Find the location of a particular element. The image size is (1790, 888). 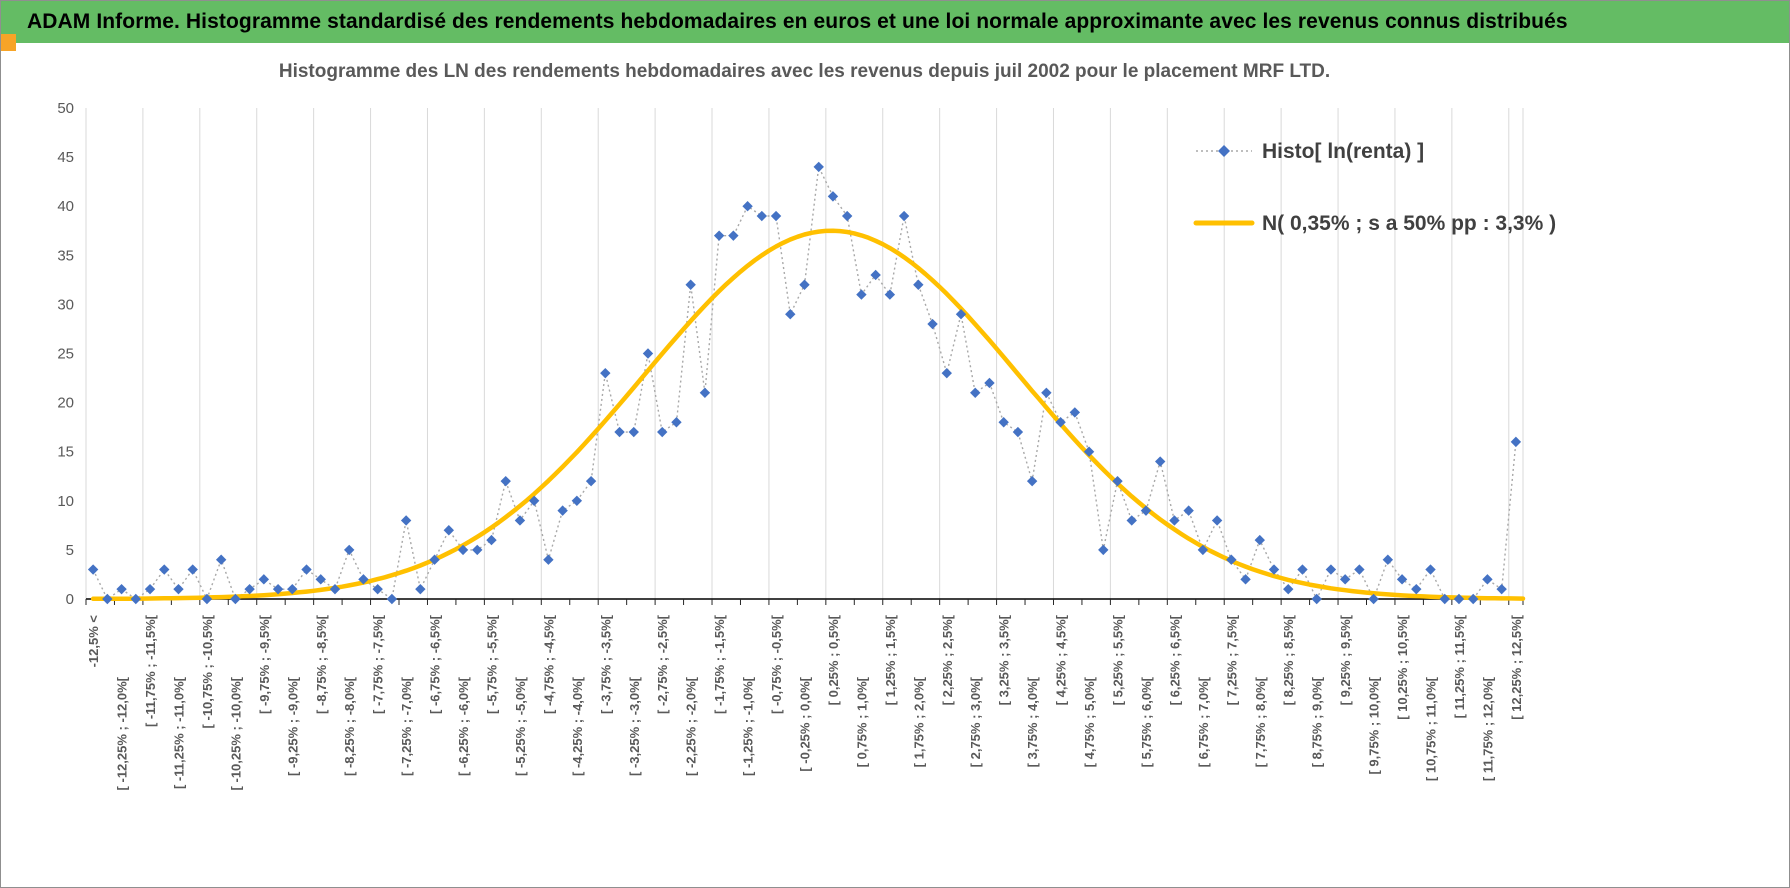

x-axis-tick-label: [ 2,25% ; 2,5%[ is located at coordinates (947, 659).